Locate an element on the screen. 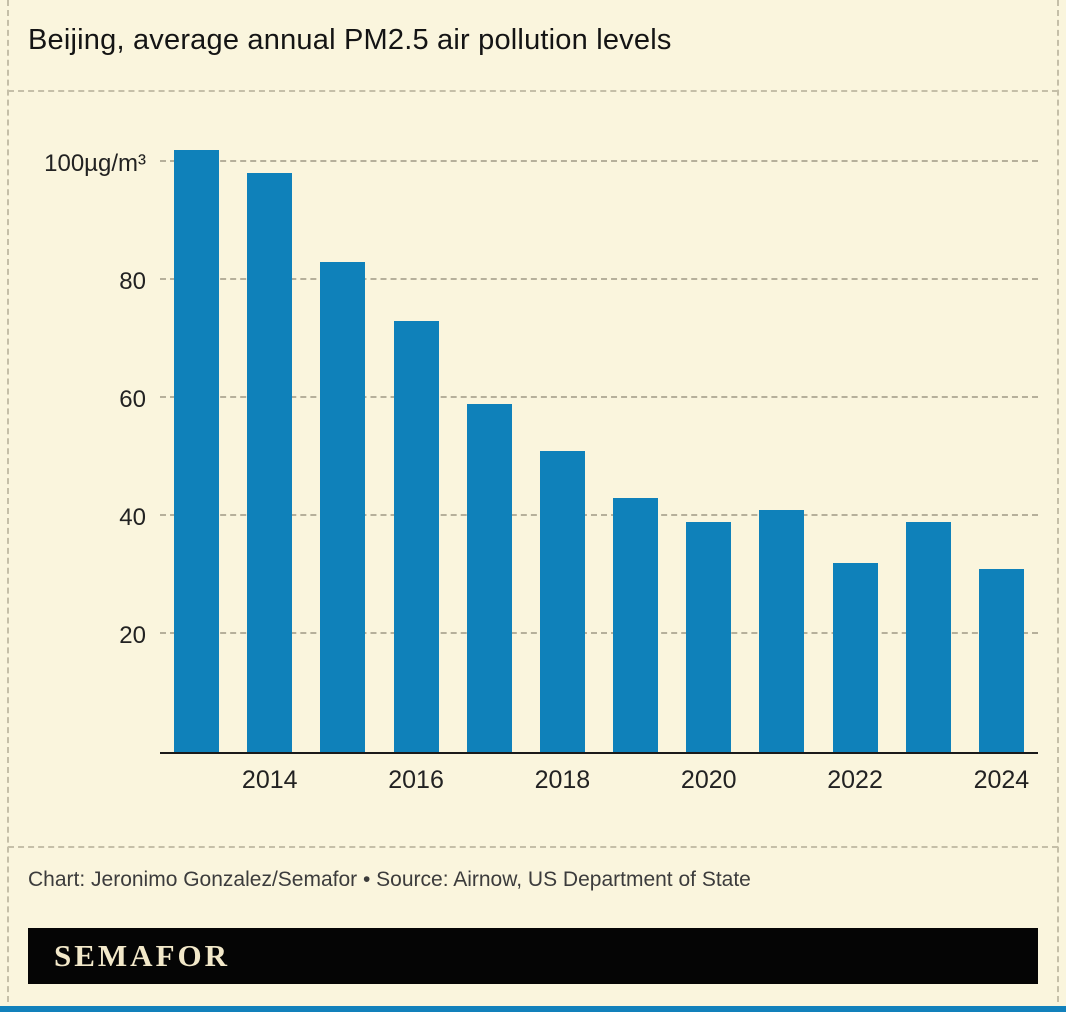  semafor-logo: SEMAFOR is located at coordinates (142, 955).